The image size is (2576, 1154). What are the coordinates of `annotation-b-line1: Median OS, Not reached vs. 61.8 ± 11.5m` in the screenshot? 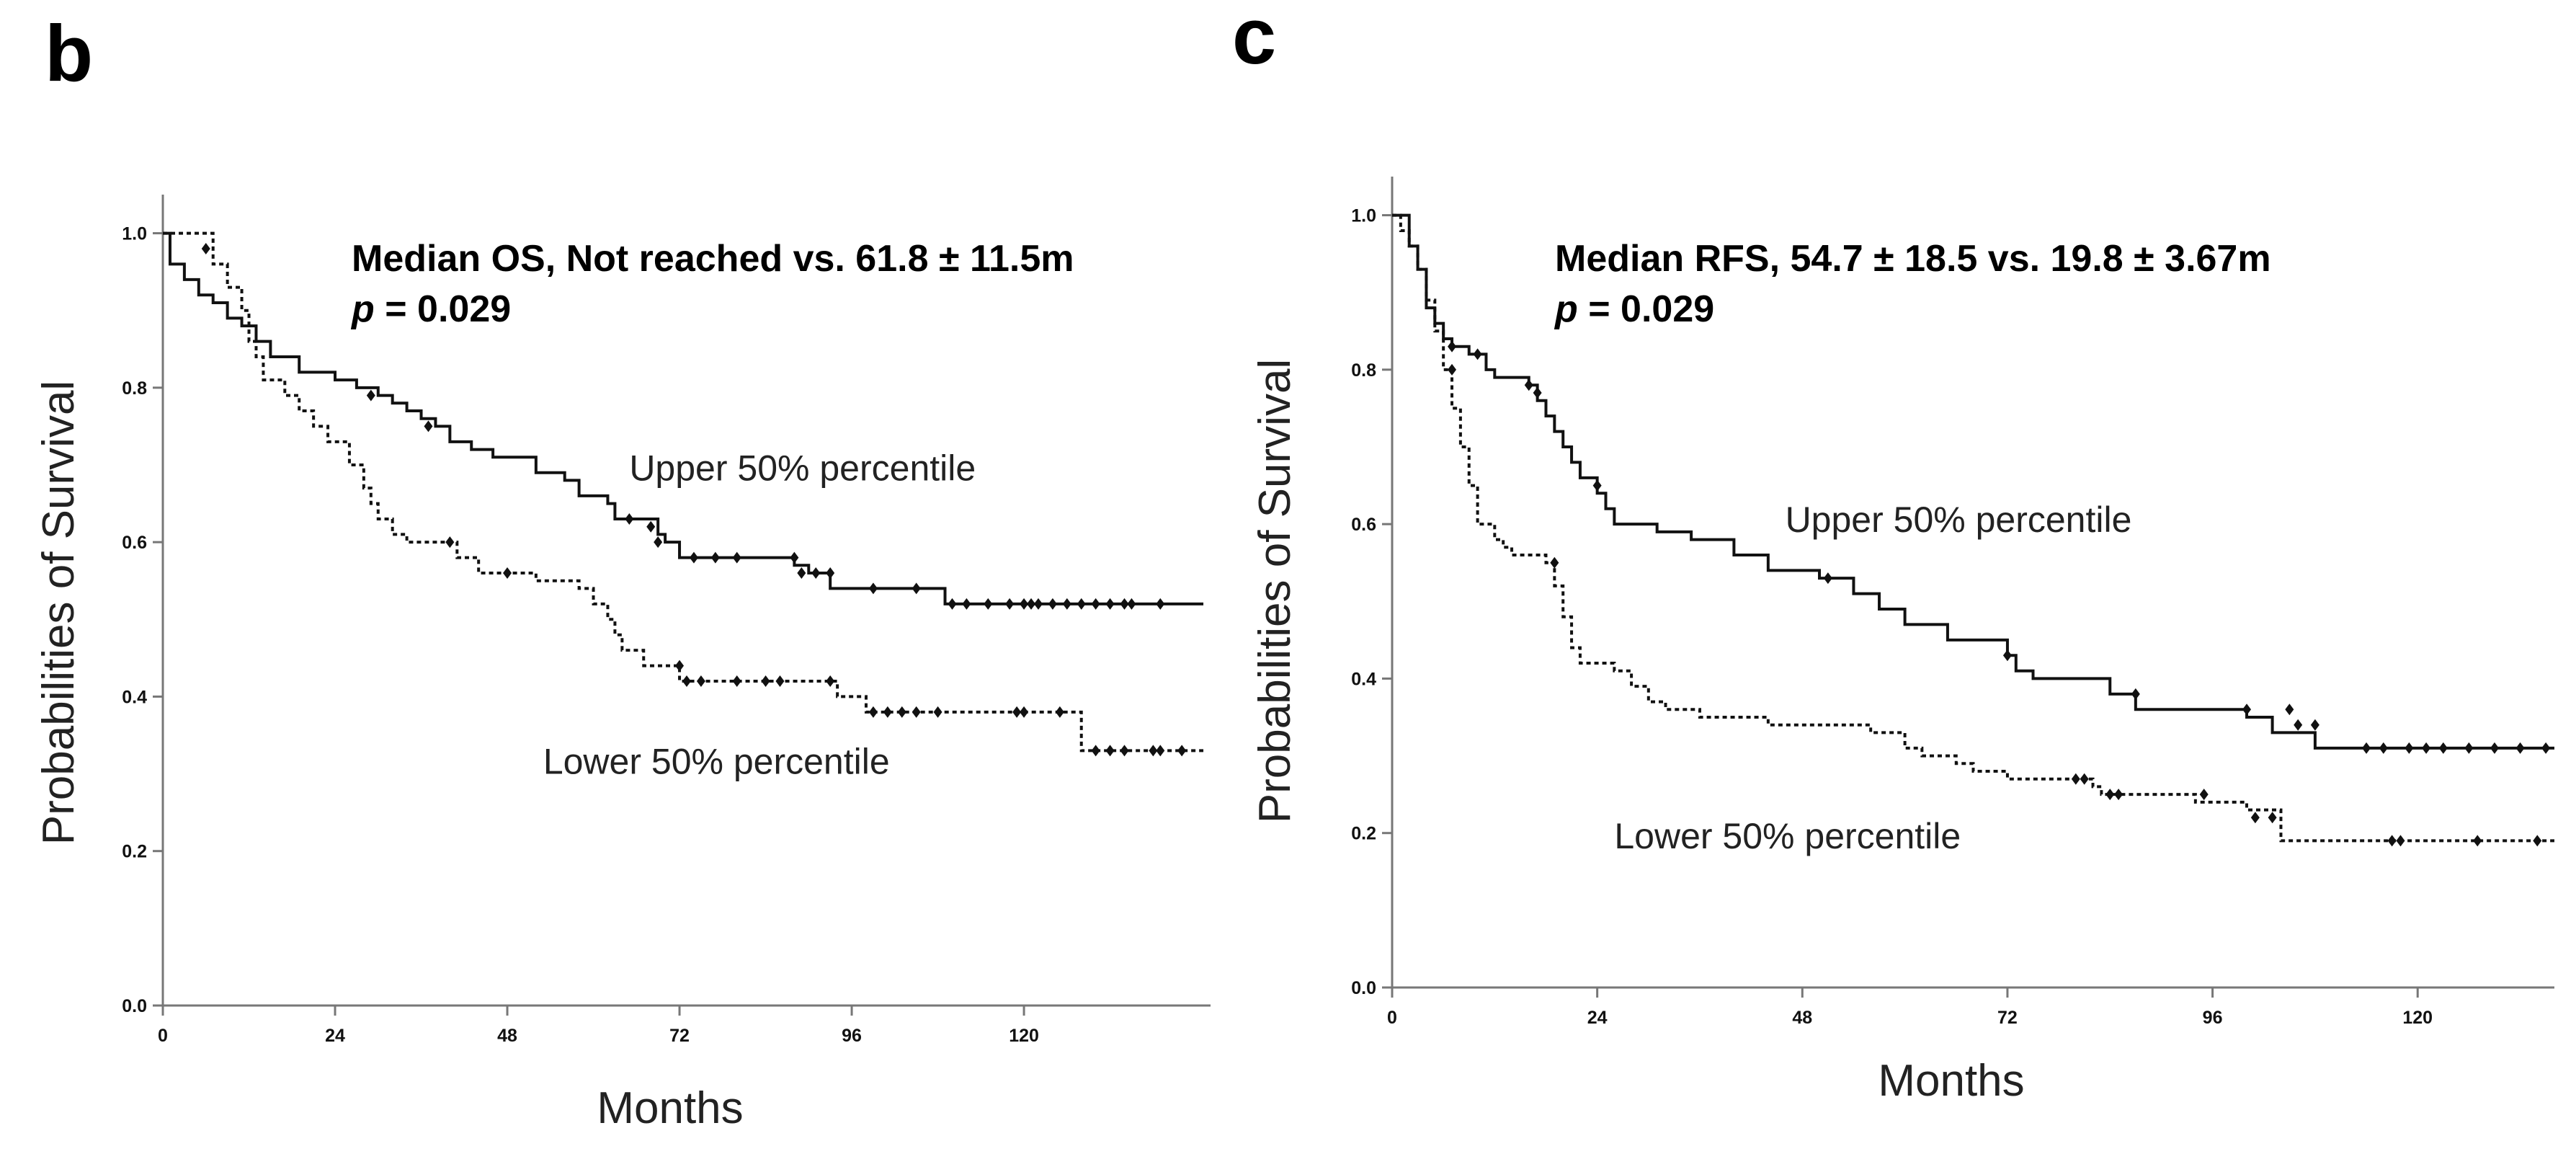 It's located at (713, 259).